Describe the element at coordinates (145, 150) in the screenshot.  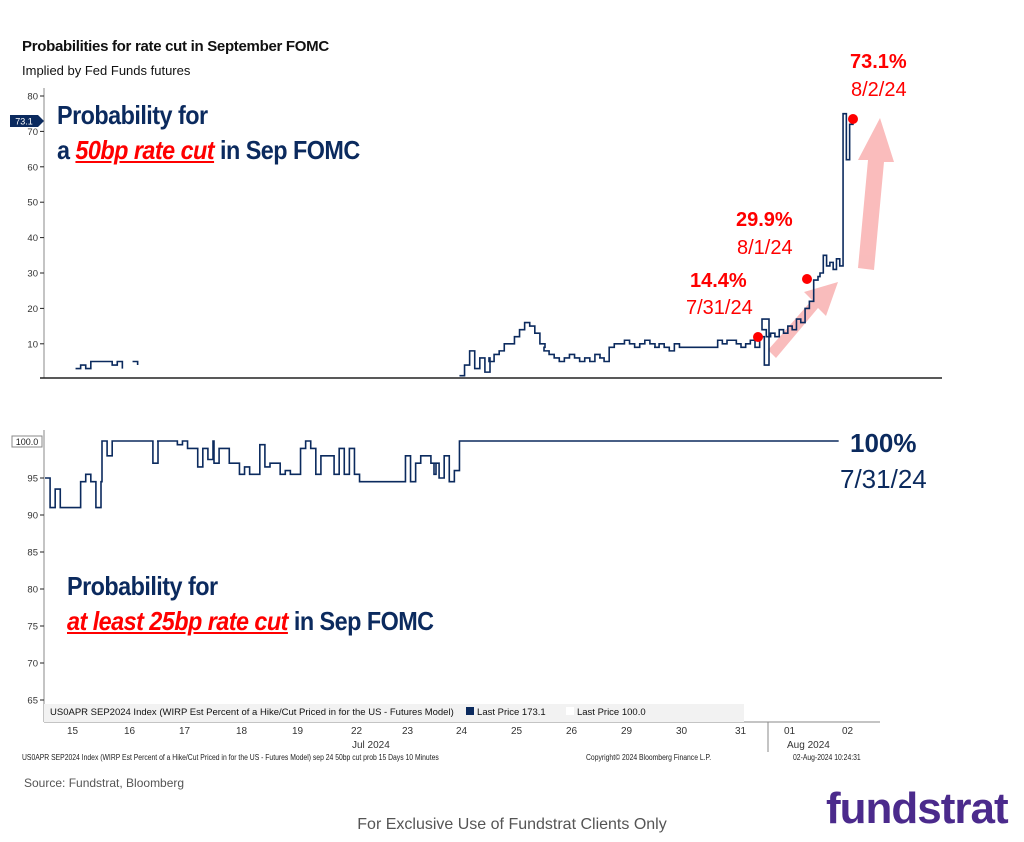
I see `overlay-emphasis: 50bp rate cut` at that location.